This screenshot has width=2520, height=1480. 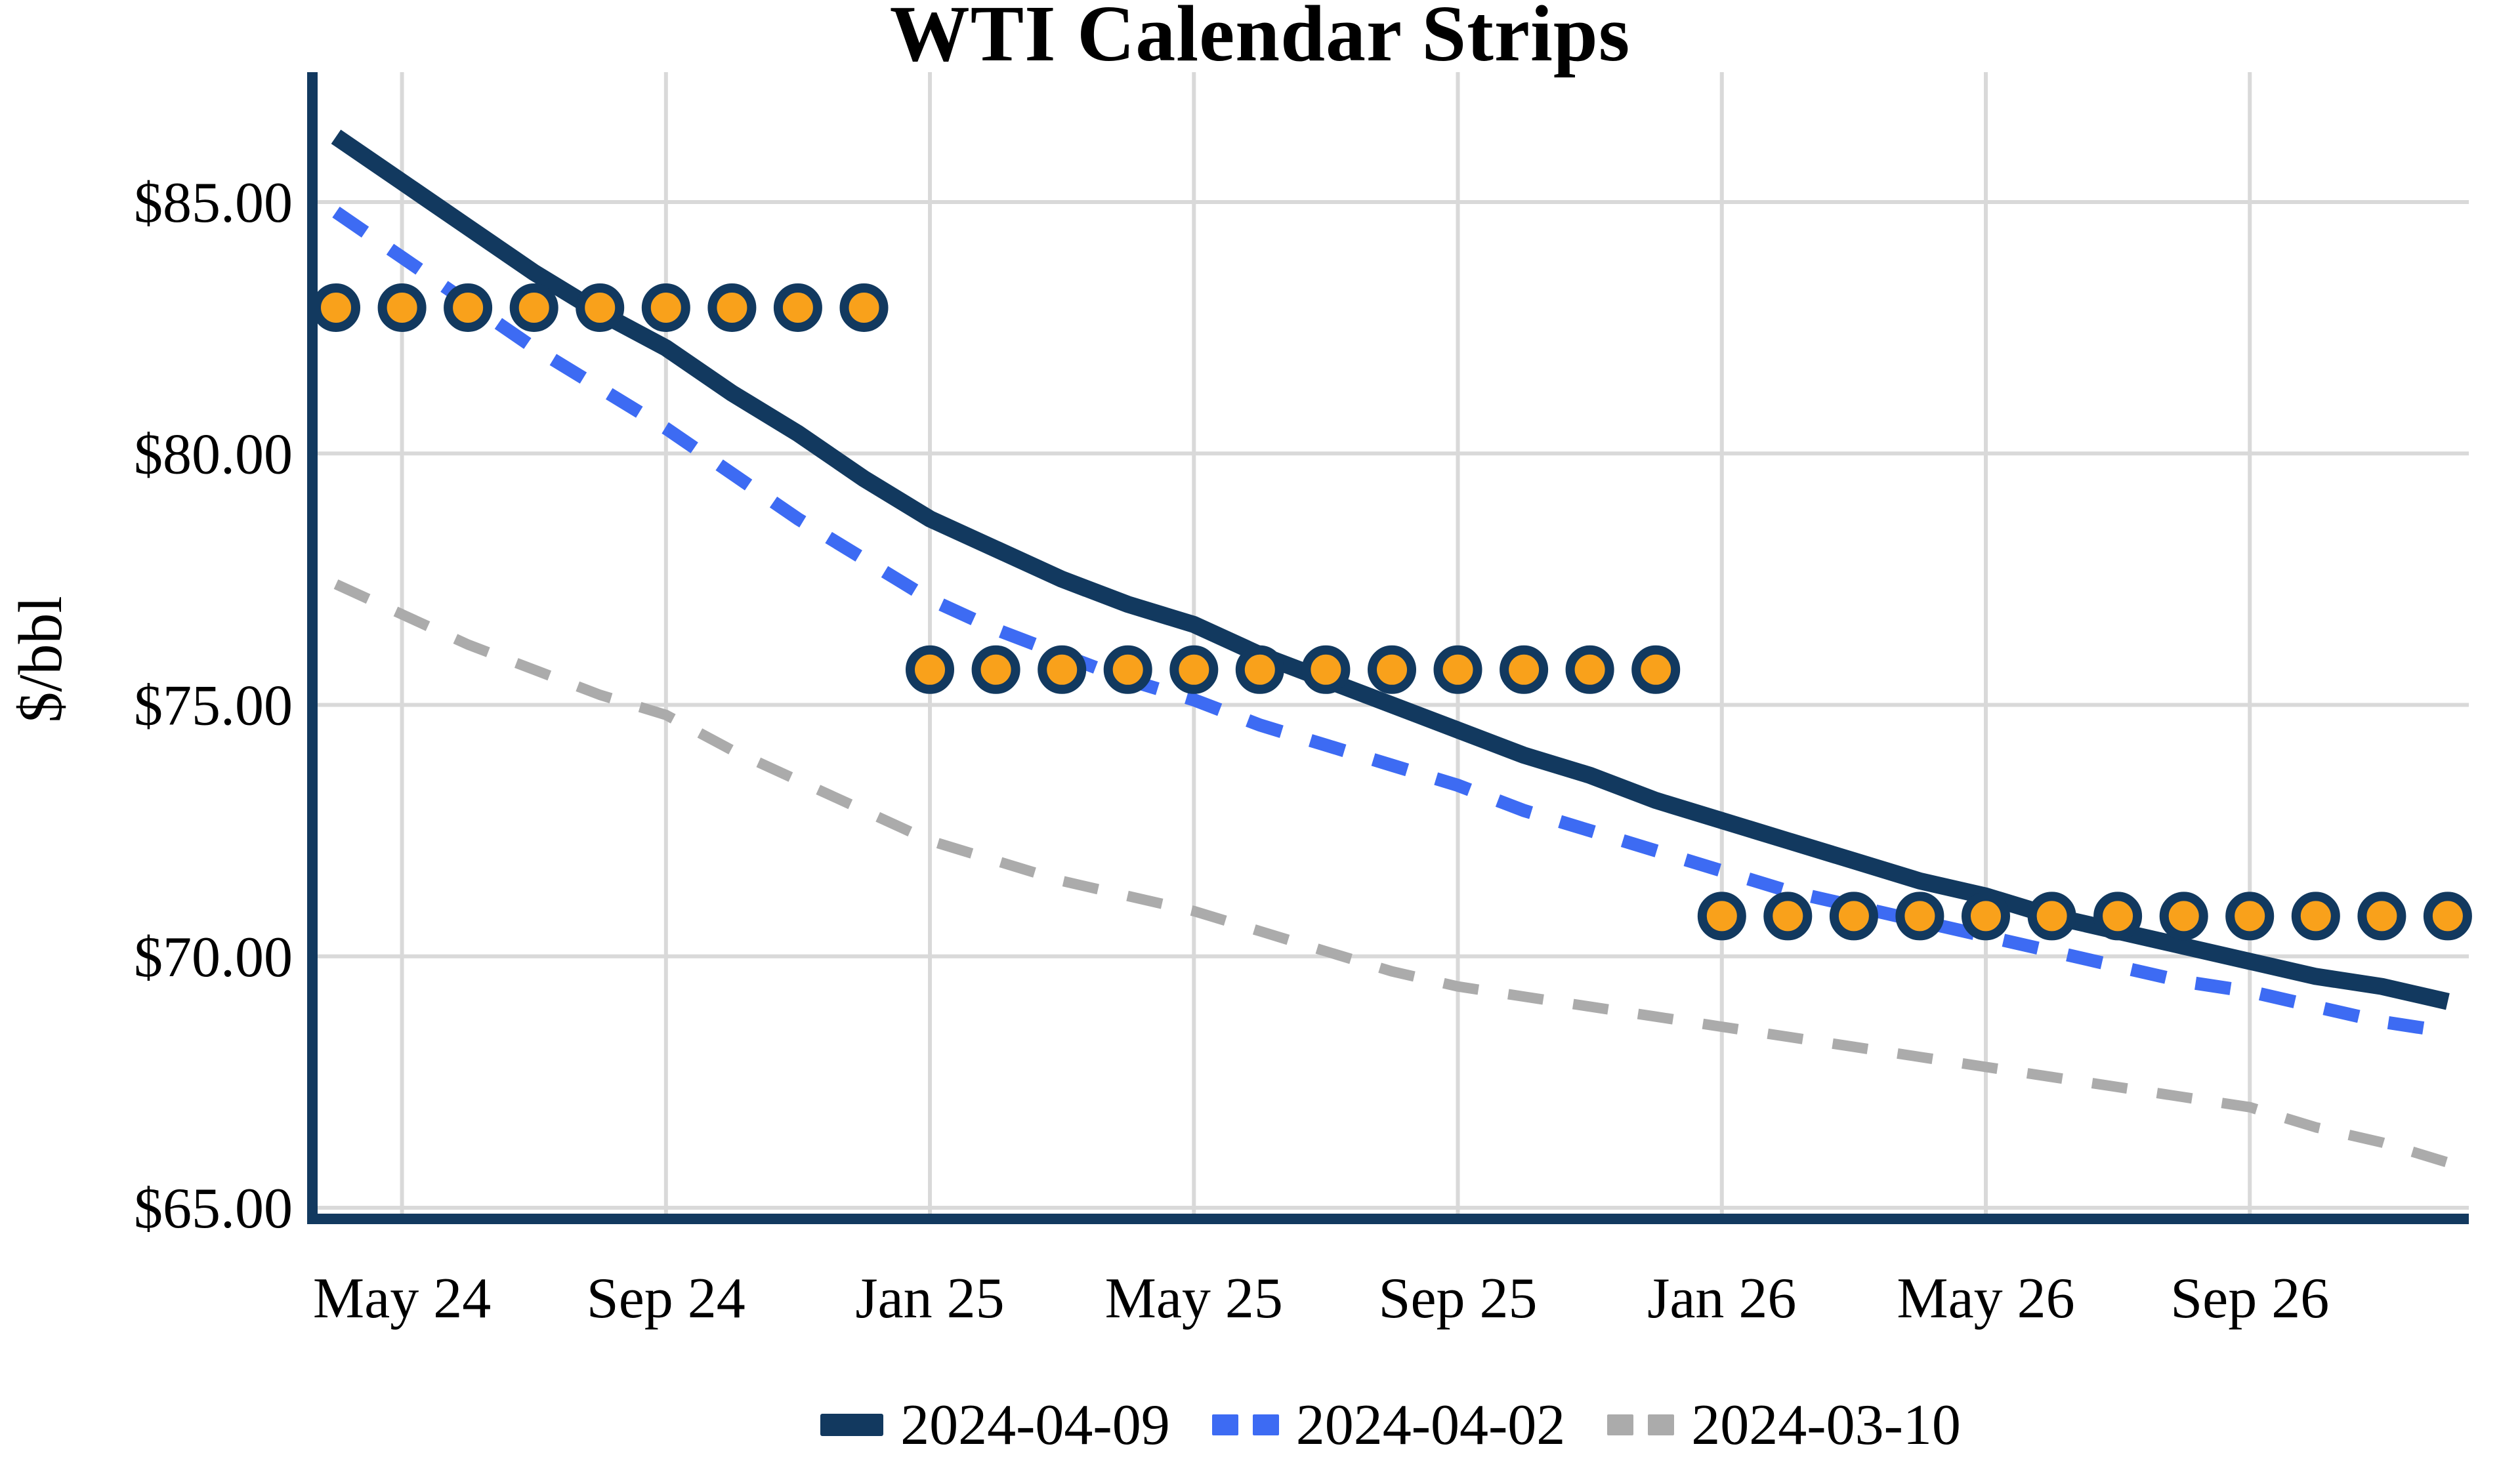 I want to click on legend-item-2024-03-10: 2024-03-10, so click(x=1784, y=1425).